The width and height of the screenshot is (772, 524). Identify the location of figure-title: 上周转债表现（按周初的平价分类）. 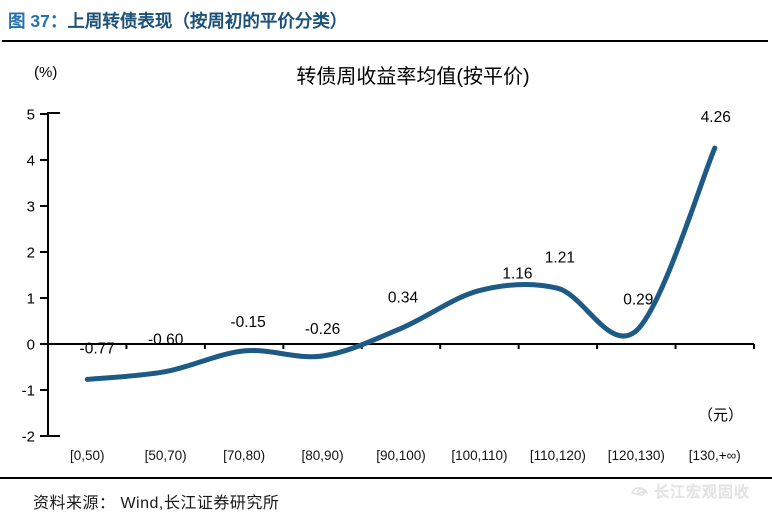
(207, 21).